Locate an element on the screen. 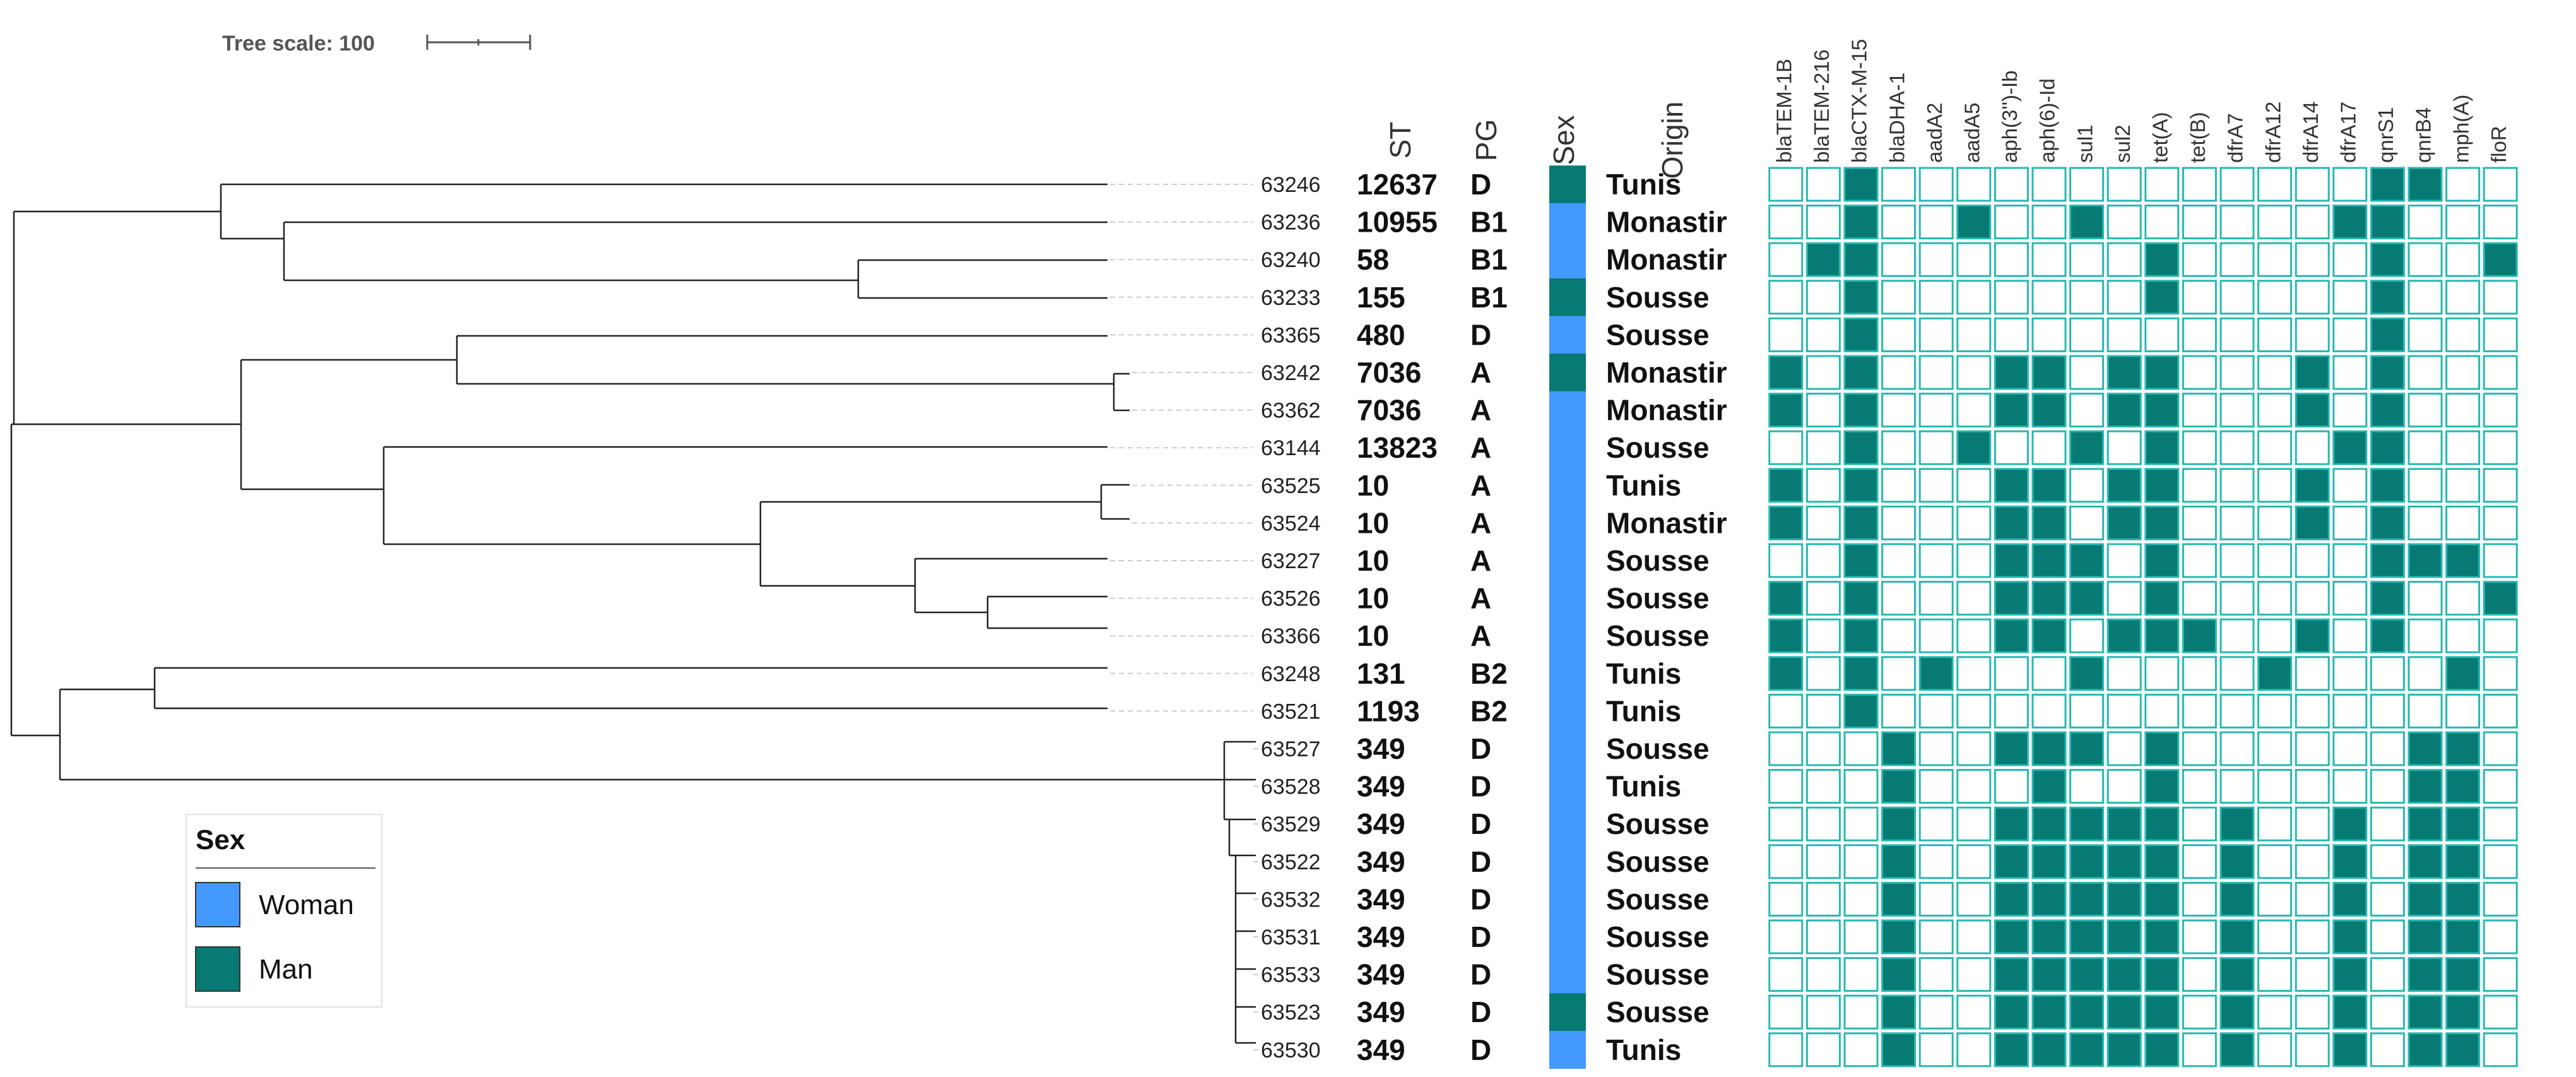 The image size is (2576, 1077). isolate-row: 63246 12637 D Tunis is located at coordinates (1889, 184).